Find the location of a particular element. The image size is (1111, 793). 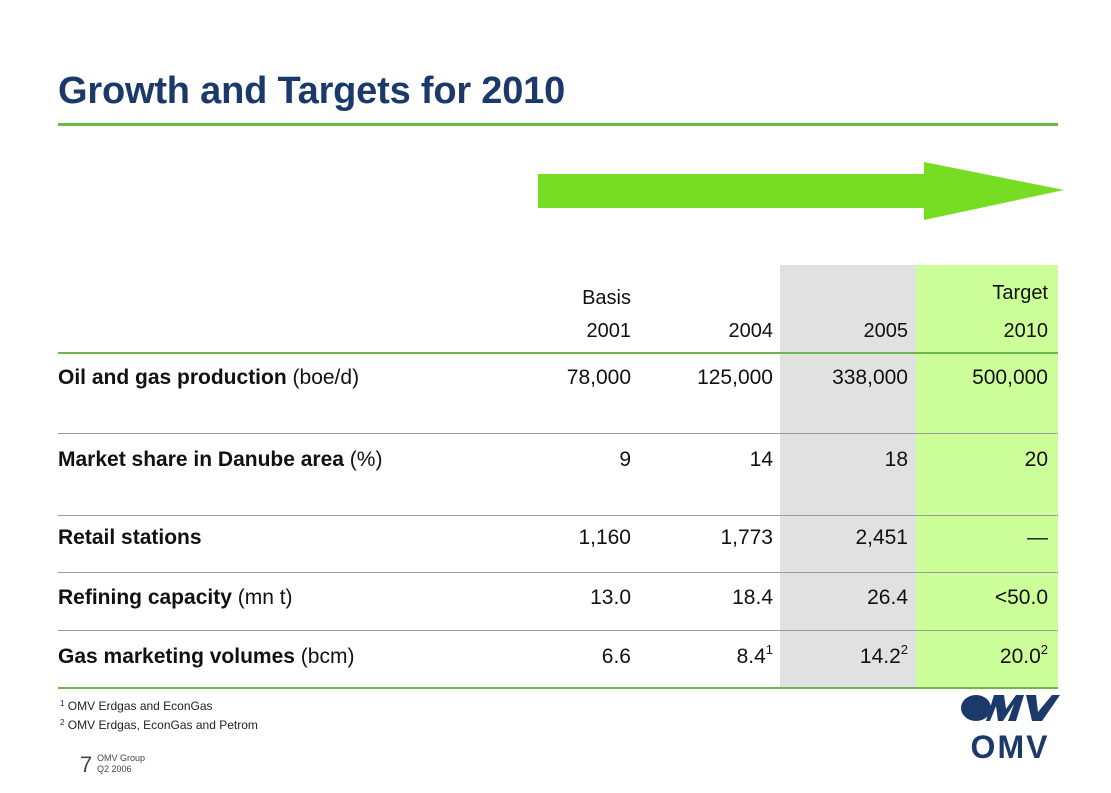

header-basis-line1: Basis is located at coordinates (606, 298).